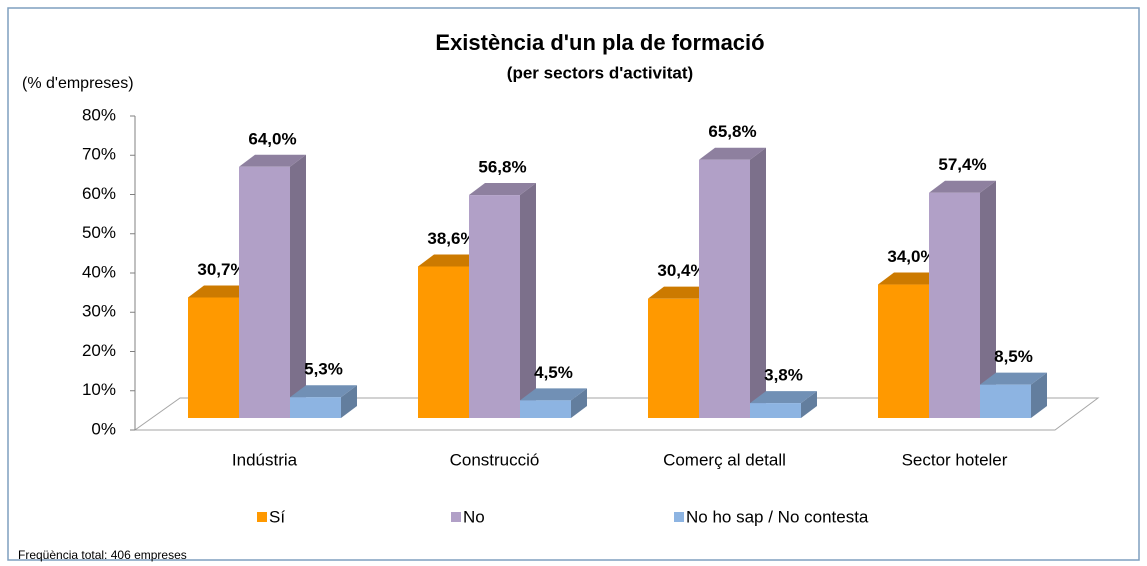 The image size is (1147, 566). I want to click on value-label: 30,7%, so click(221, 269).